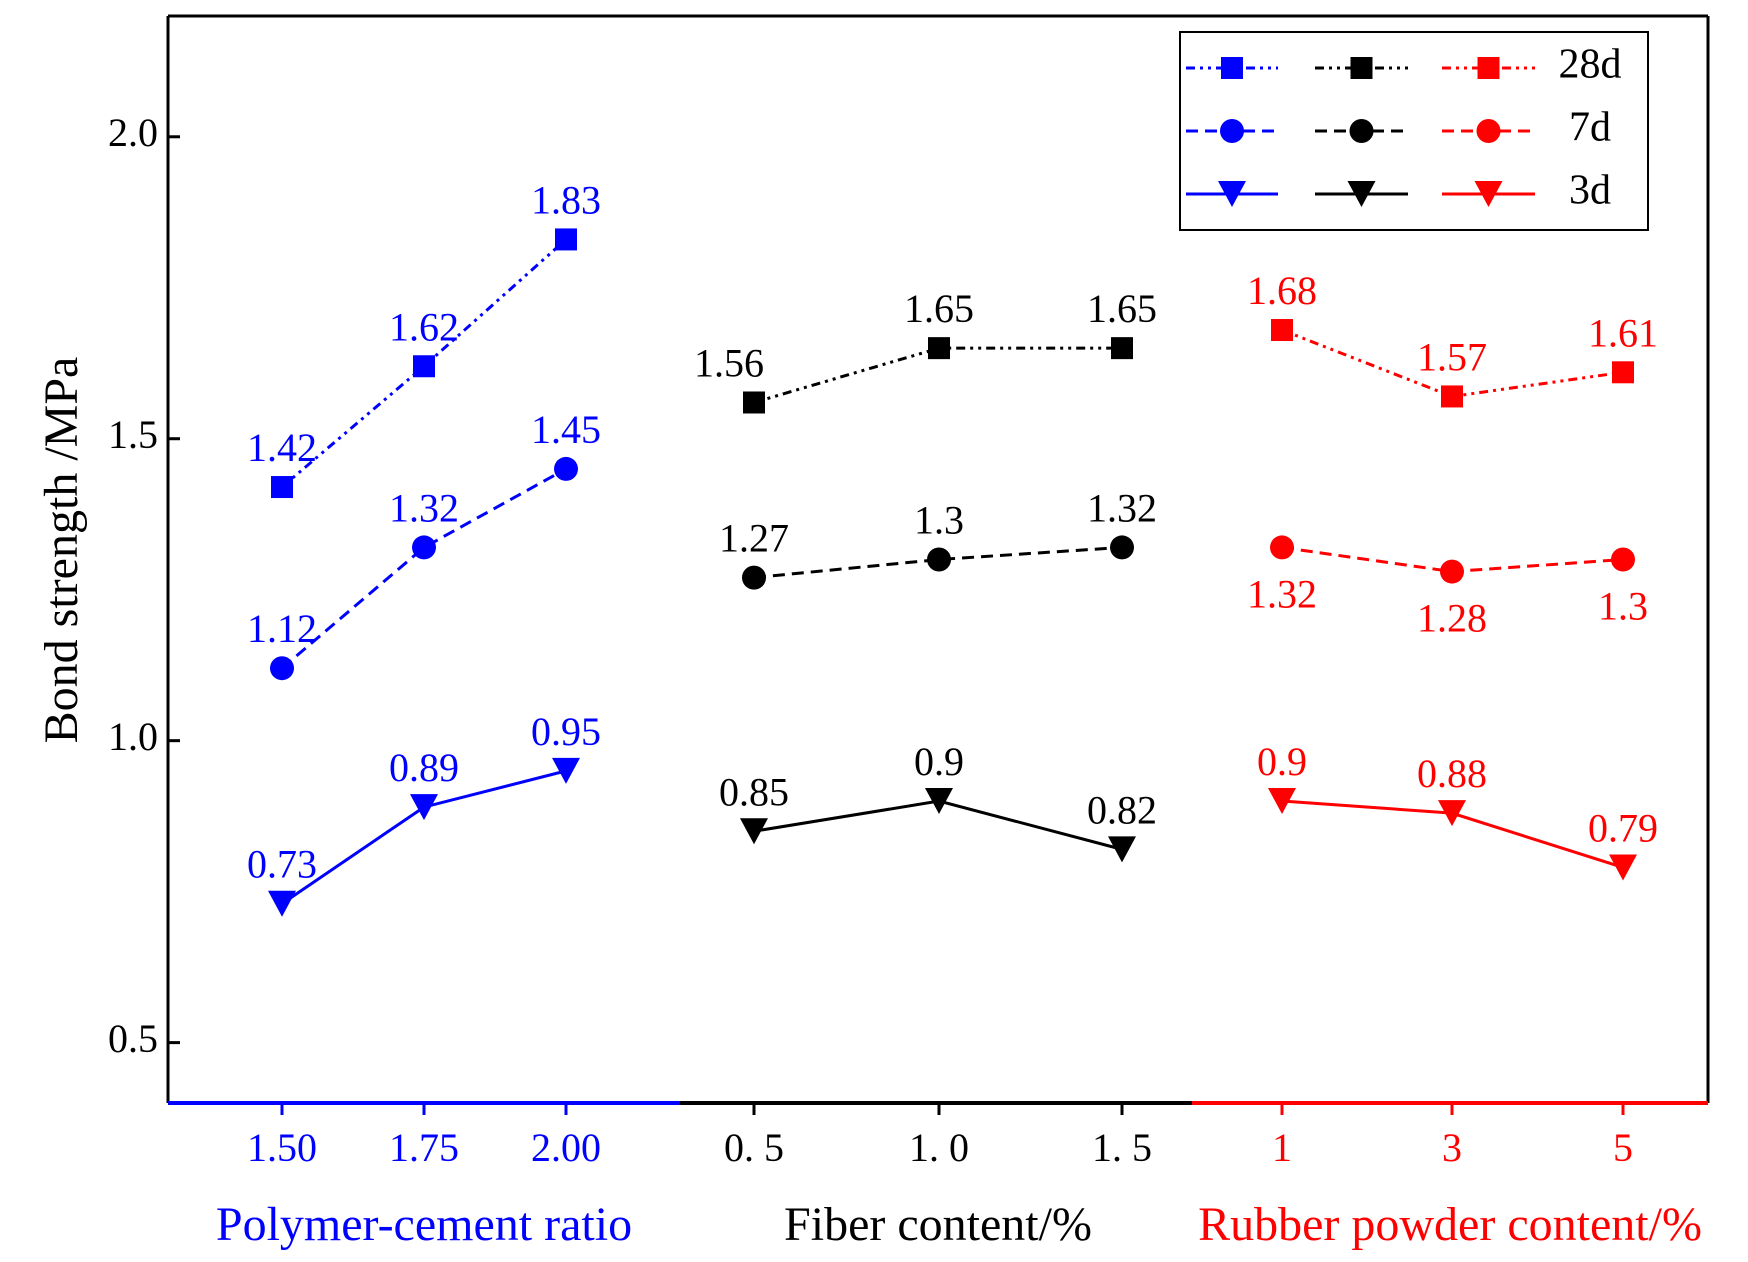 The image size is (1748, 1262). Describe the element at coordinates (1232, 68) in the screenshot. I see `legend-marker-polymer-28d` at that location.